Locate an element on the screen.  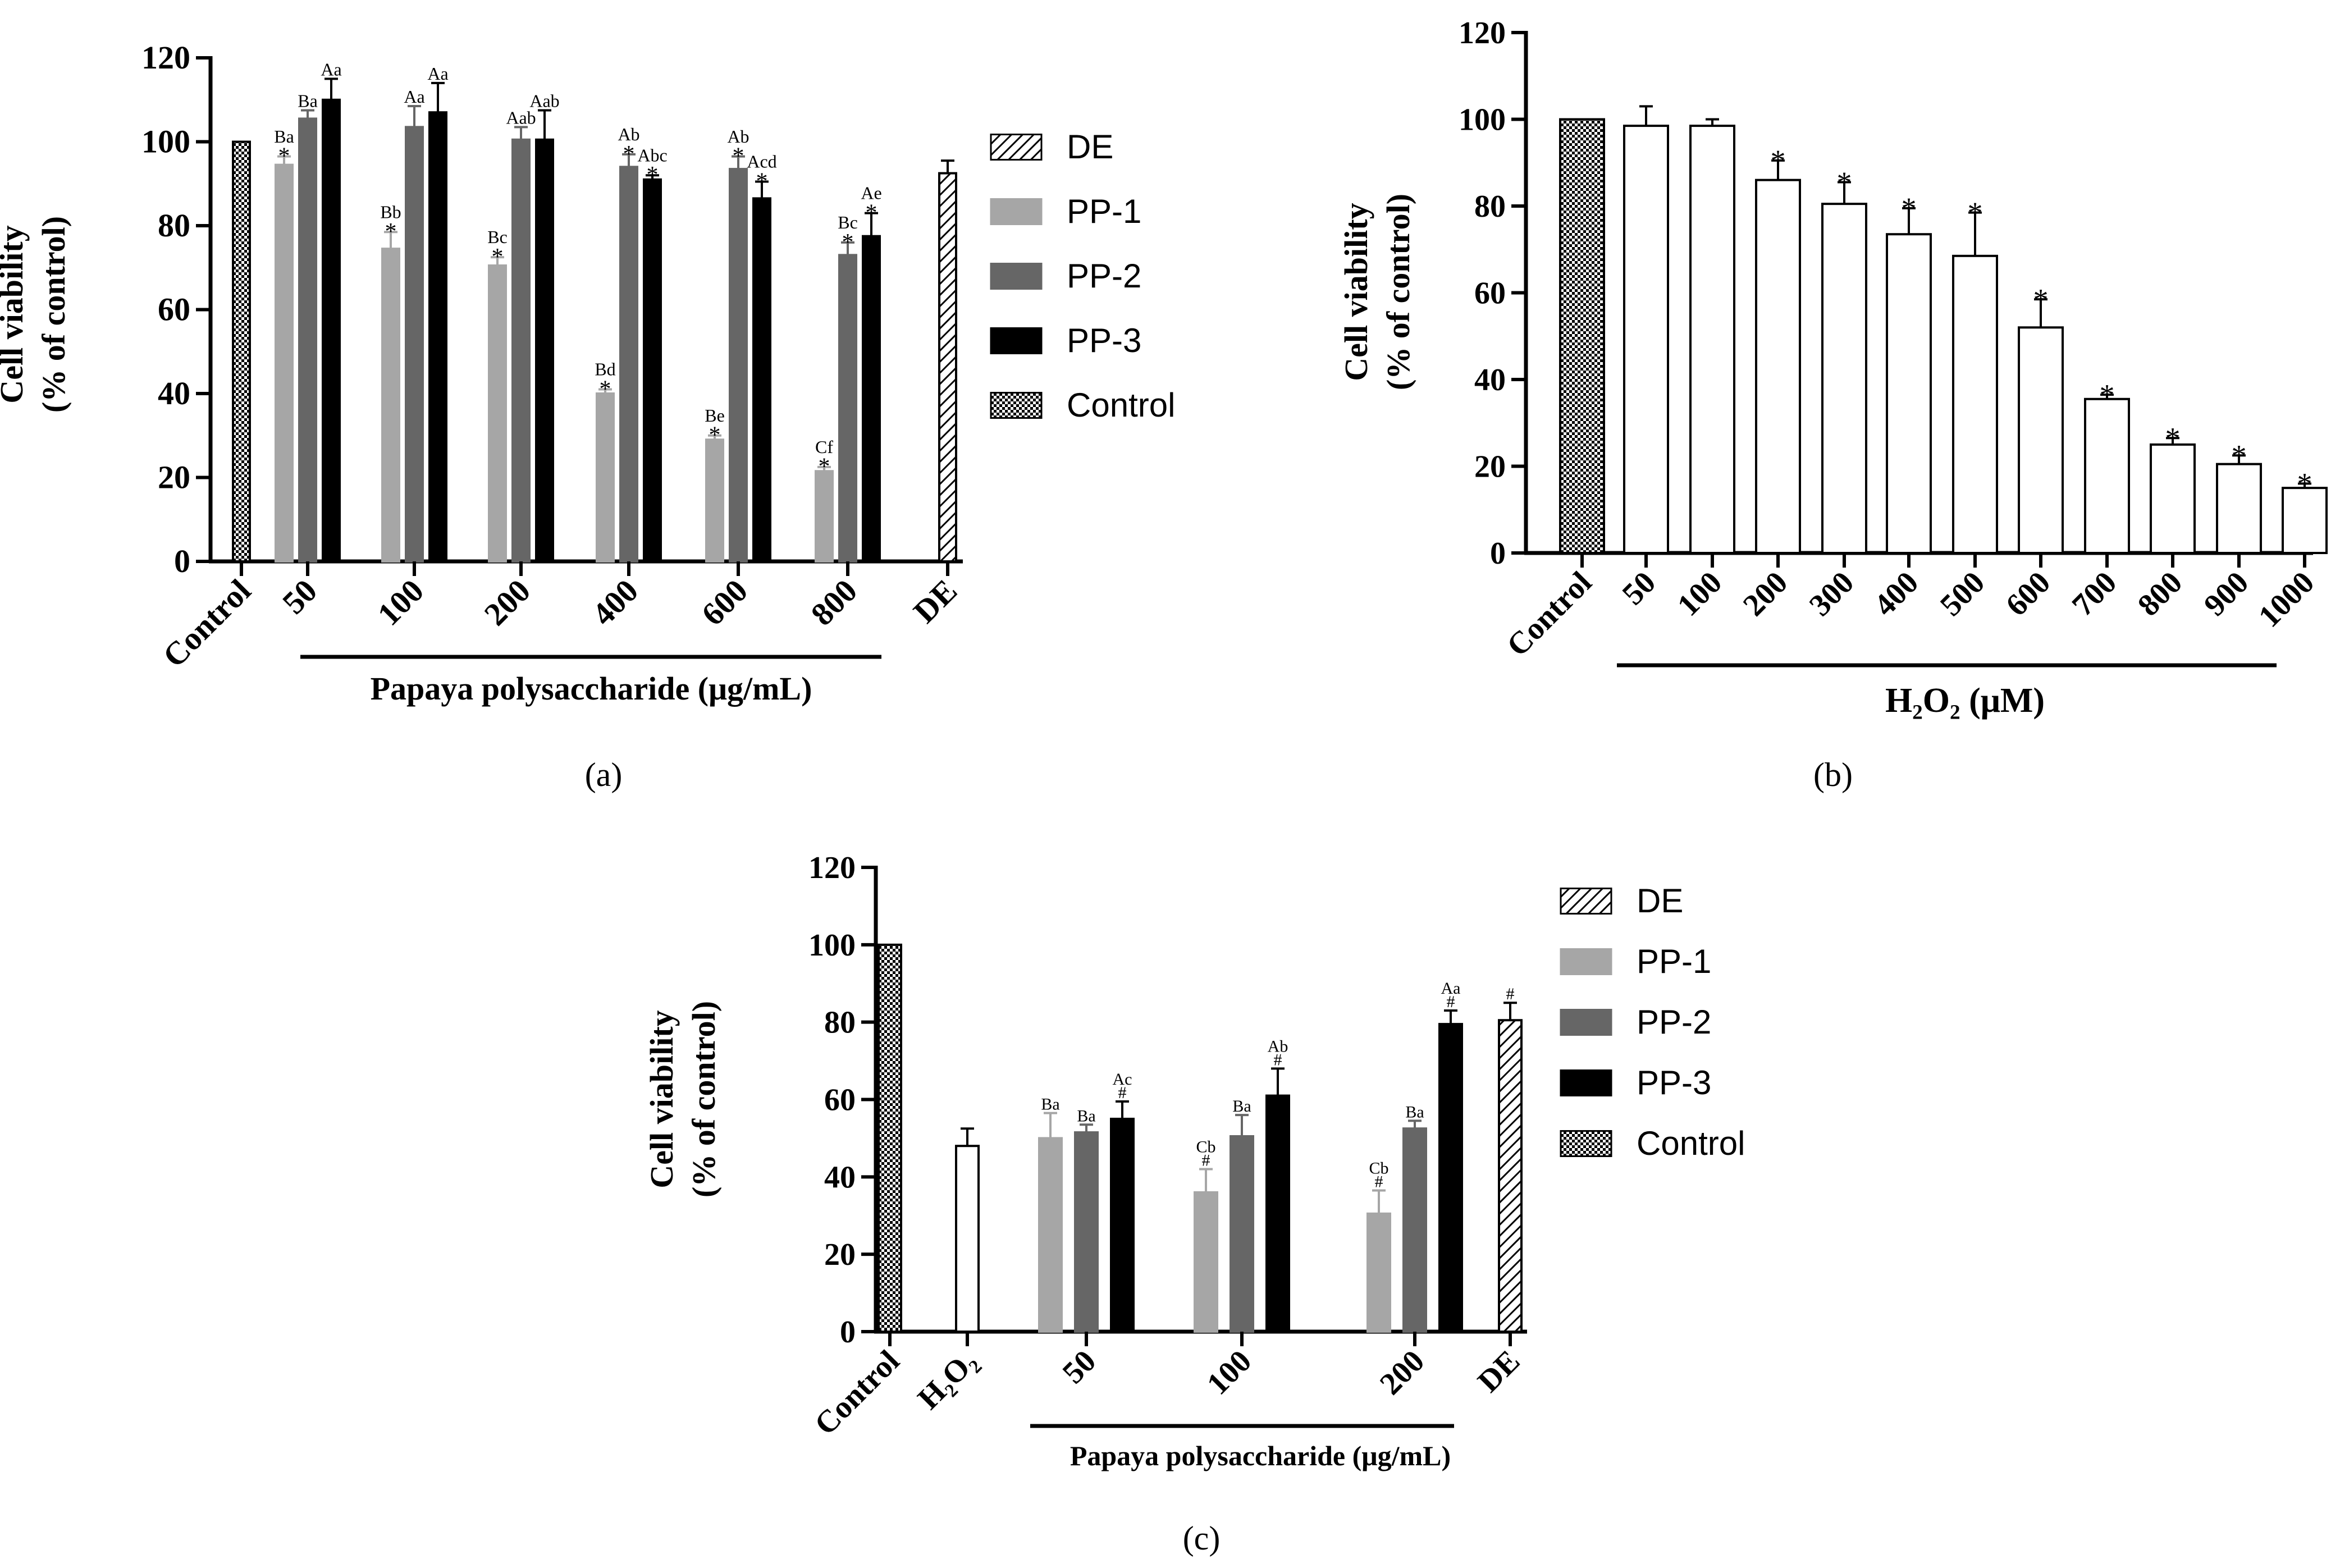
x-tick-label: H₂O₂ is located at coordinates (947, 1379).